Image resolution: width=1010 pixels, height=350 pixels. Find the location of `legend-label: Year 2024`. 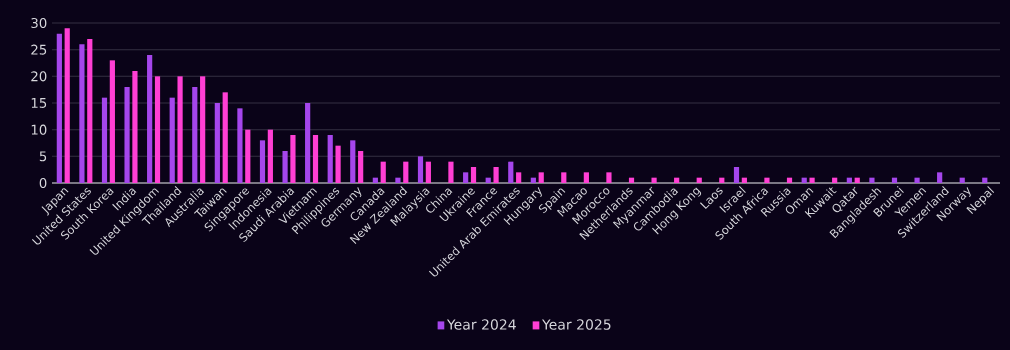

legend-label: Year 2024 is located at coordinates (481, 324).